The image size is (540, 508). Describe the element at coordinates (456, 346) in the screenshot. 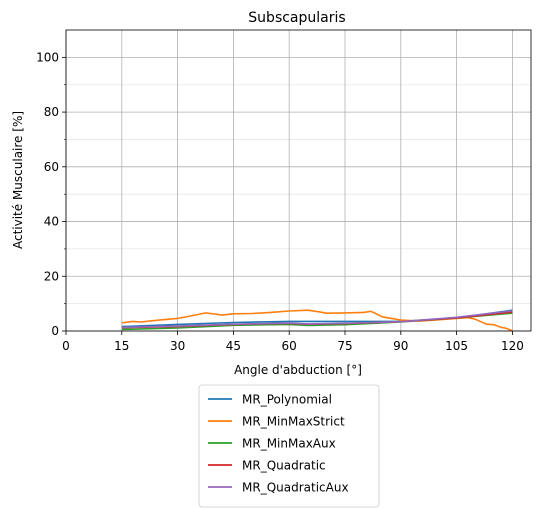

I see `x-tick-label: 105` at that location.